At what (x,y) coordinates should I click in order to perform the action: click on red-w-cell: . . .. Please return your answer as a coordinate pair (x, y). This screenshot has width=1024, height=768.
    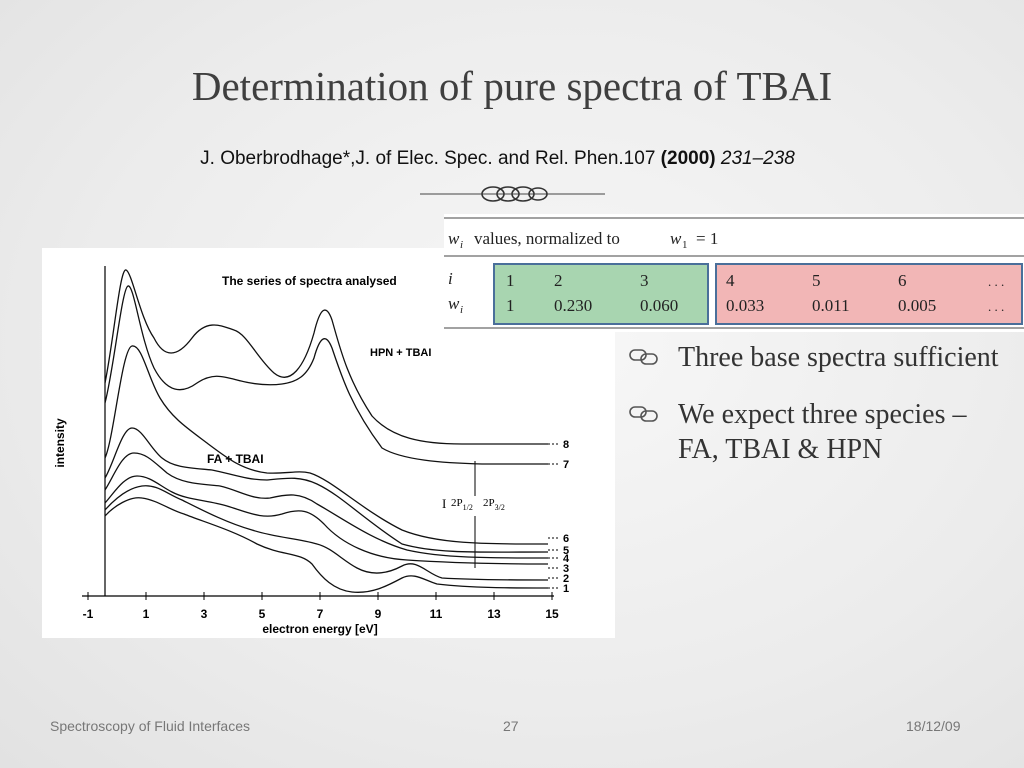
    Looking at the image, I should click on (996, 306).